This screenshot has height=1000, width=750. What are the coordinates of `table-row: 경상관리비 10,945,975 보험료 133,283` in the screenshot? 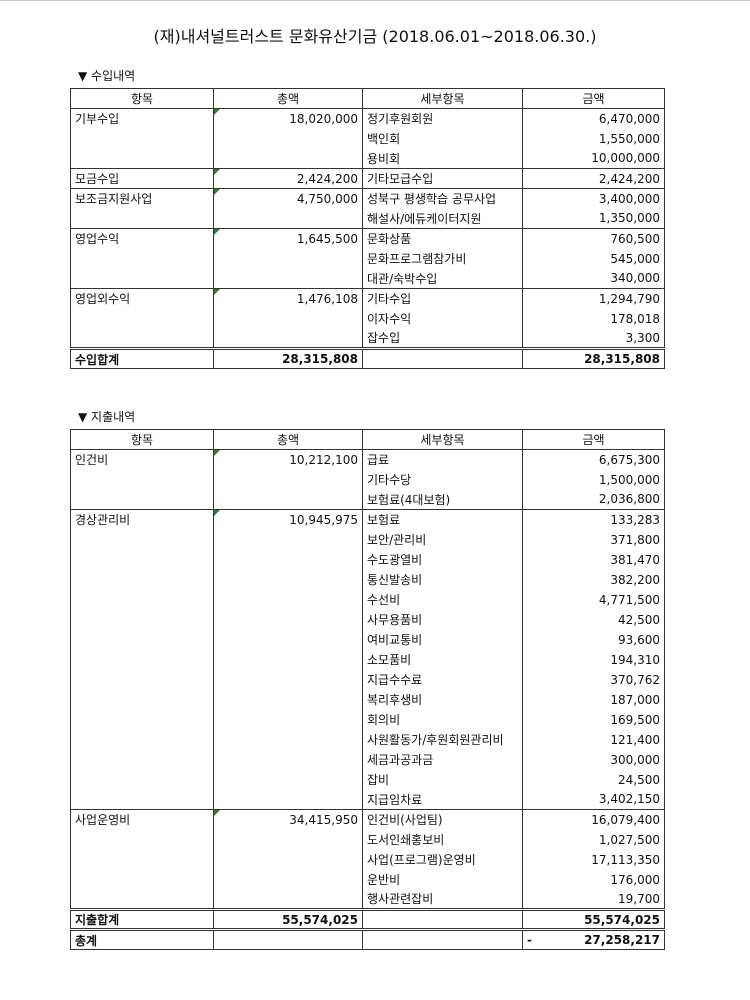 It's located at (367, 519).